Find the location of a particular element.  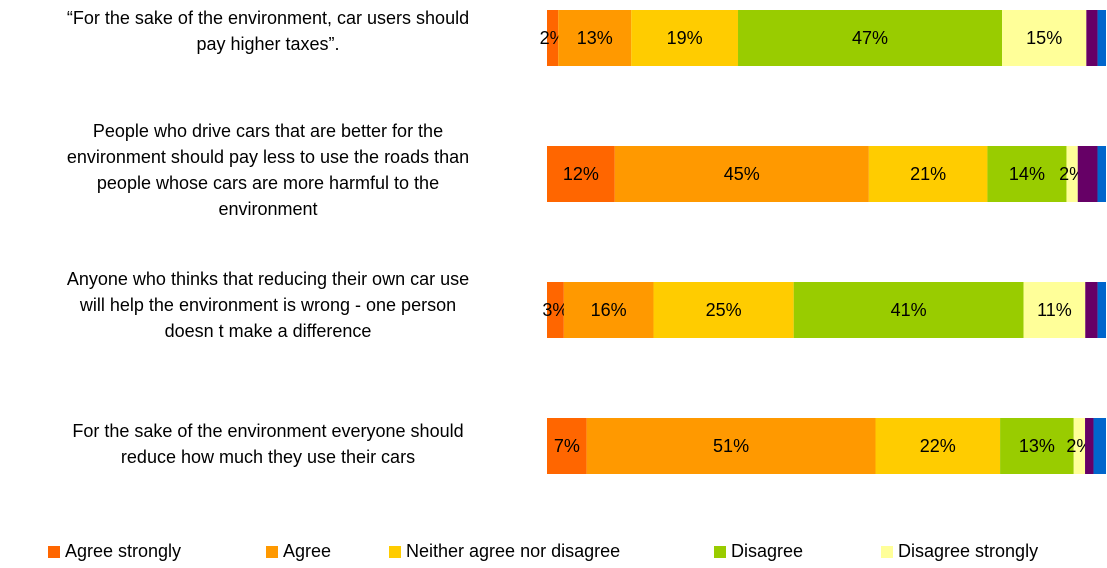

legend-label: Agree is located at coordinates (307, 551).